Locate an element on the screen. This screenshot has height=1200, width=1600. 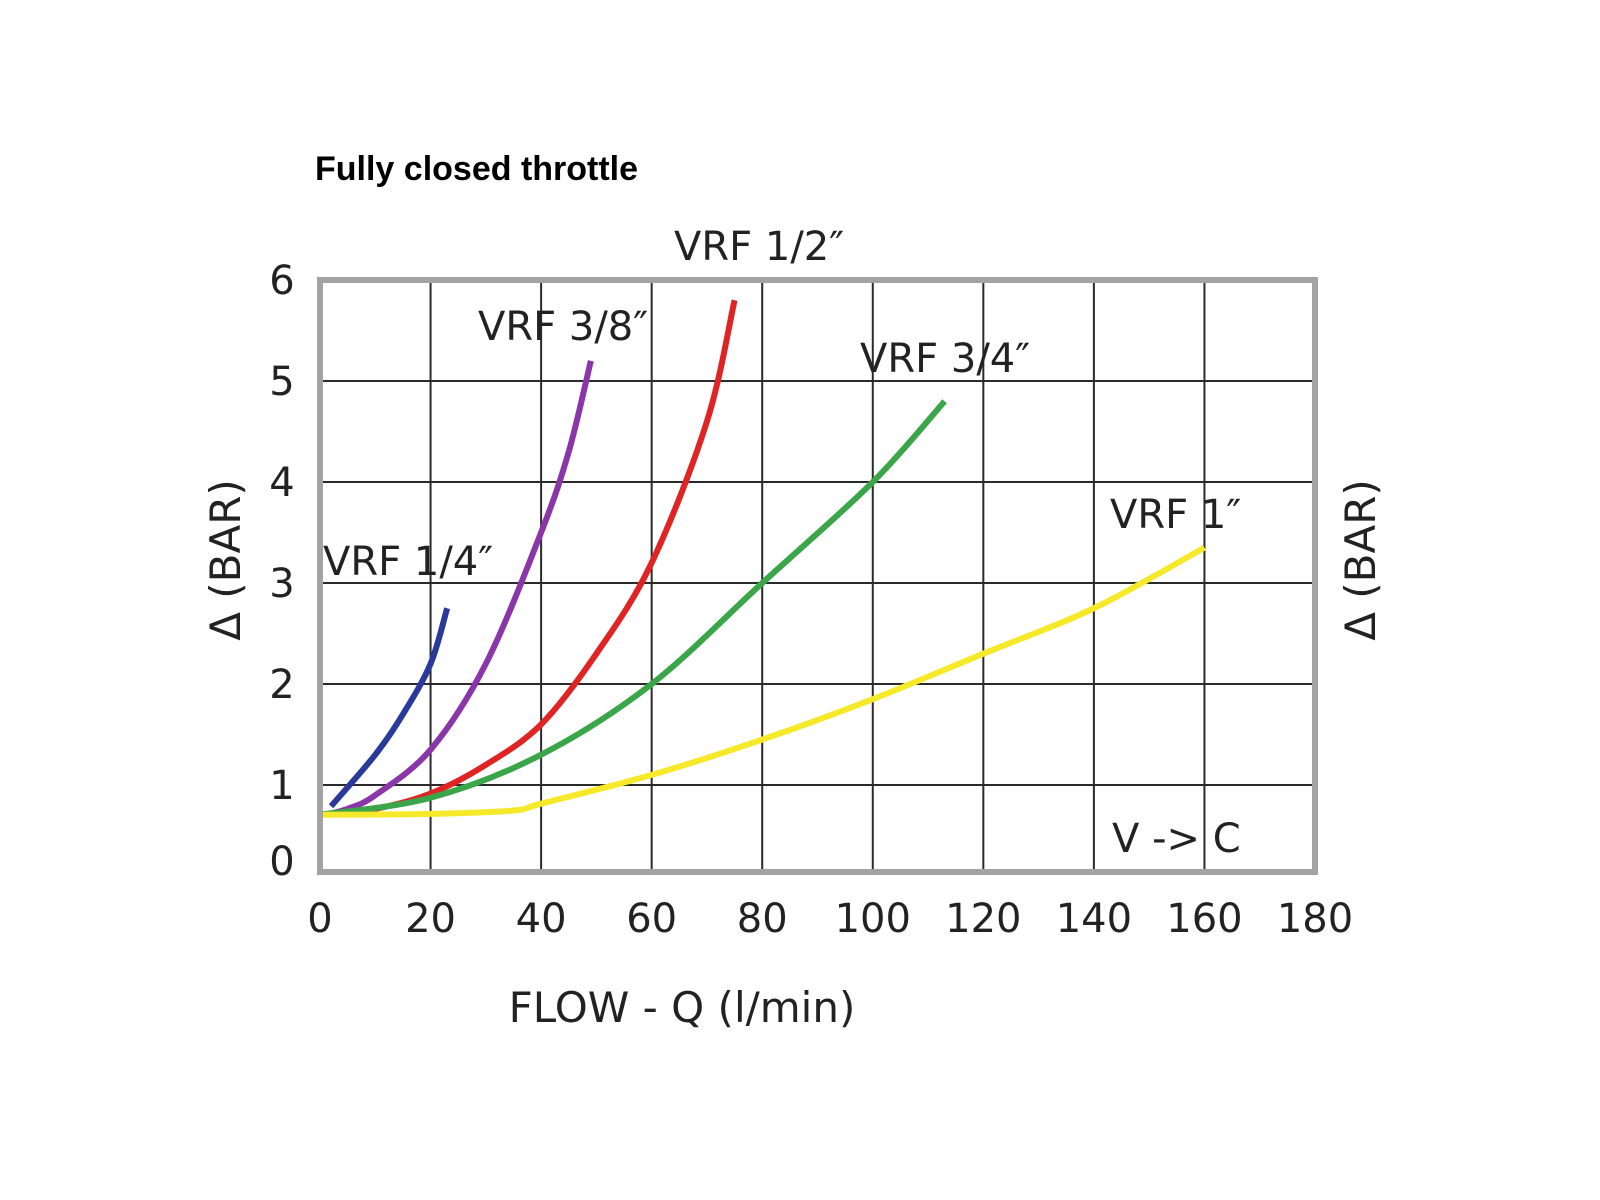
x-tick-labels: 0 20 40 60 80 100 120 140 160 180 is located at coordinates (830, 919).